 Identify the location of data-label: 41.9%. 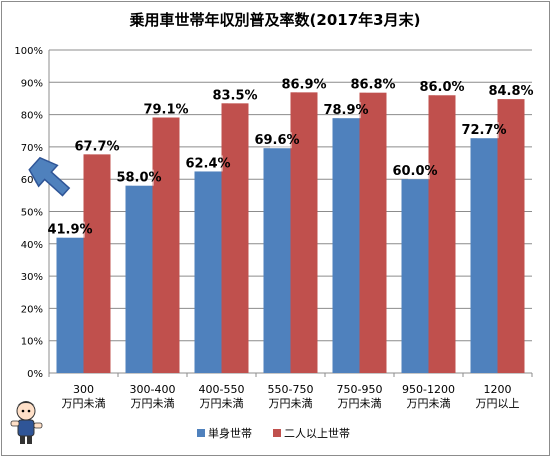
(69, 230).